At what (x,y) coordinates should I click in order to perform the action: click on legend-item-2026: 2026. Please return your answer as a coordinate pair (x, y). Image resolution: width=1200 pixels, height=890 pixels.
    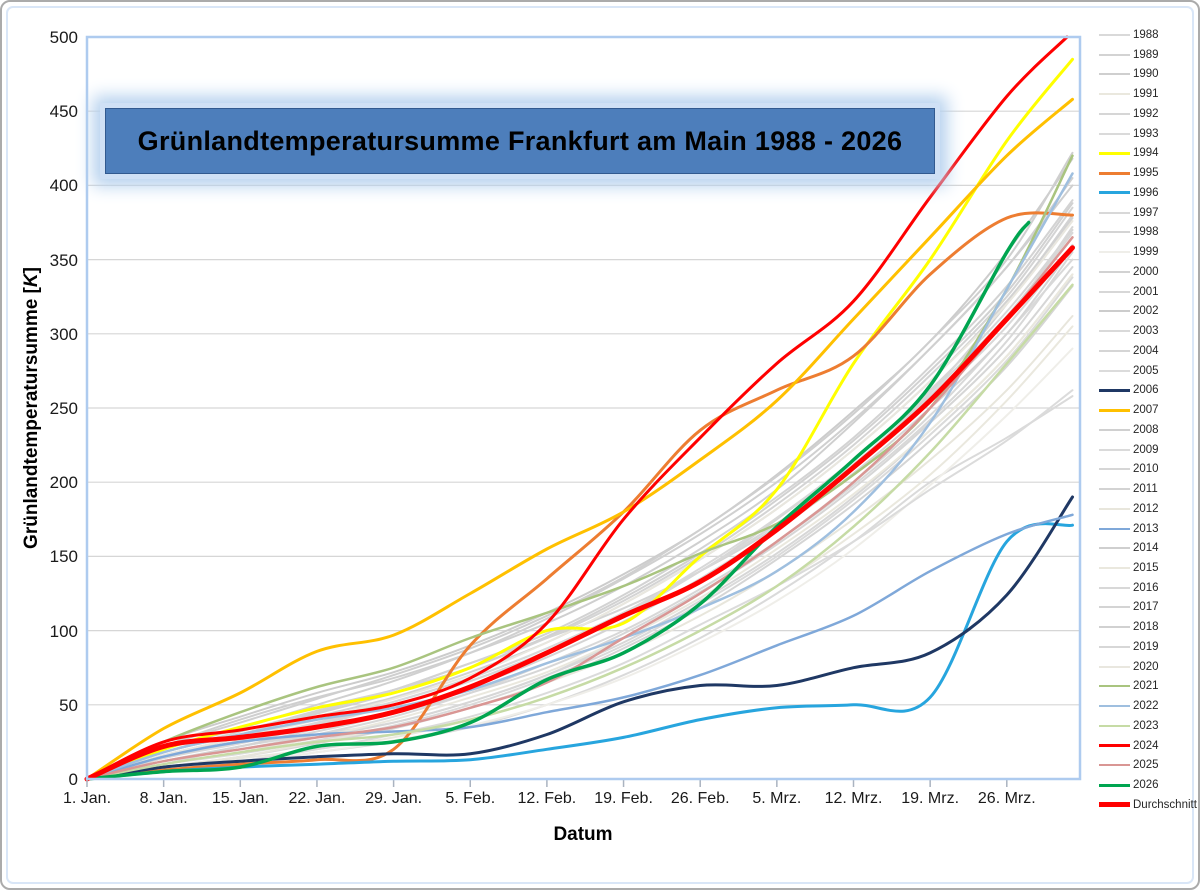
    Looking at the image, I should click on (1129, 785).